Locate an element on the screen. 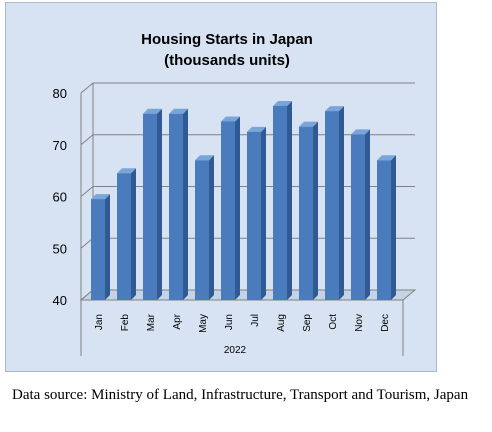  x-tick-label: Jul is located at coordinates (255, 320).